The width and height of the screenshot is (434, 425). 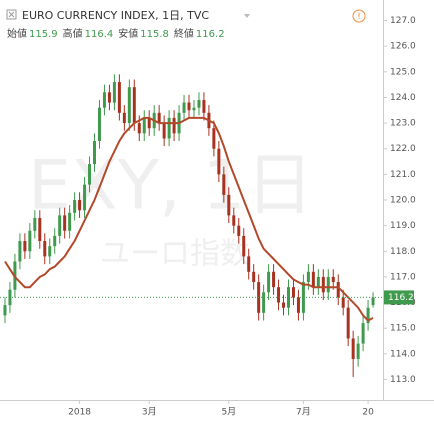 What do you see at coordinates (403, 149) in the screenshot?
I see `y-tick-label: 122.0` at bounding box center [403, 149].